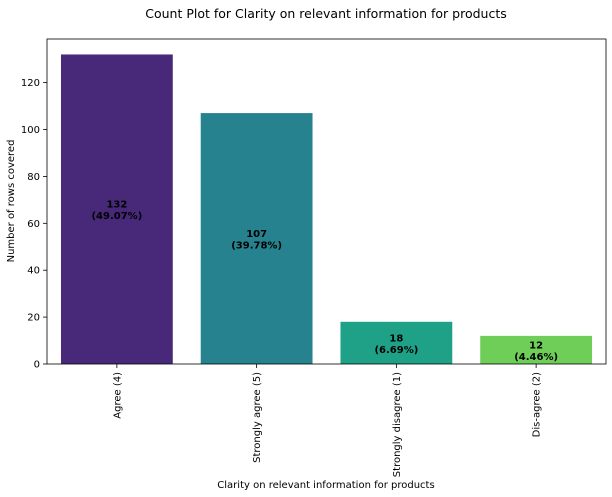 This screenshot has width=612, height=497. I want to click on bar-percent-label: (4.46%), so click(536, 357).